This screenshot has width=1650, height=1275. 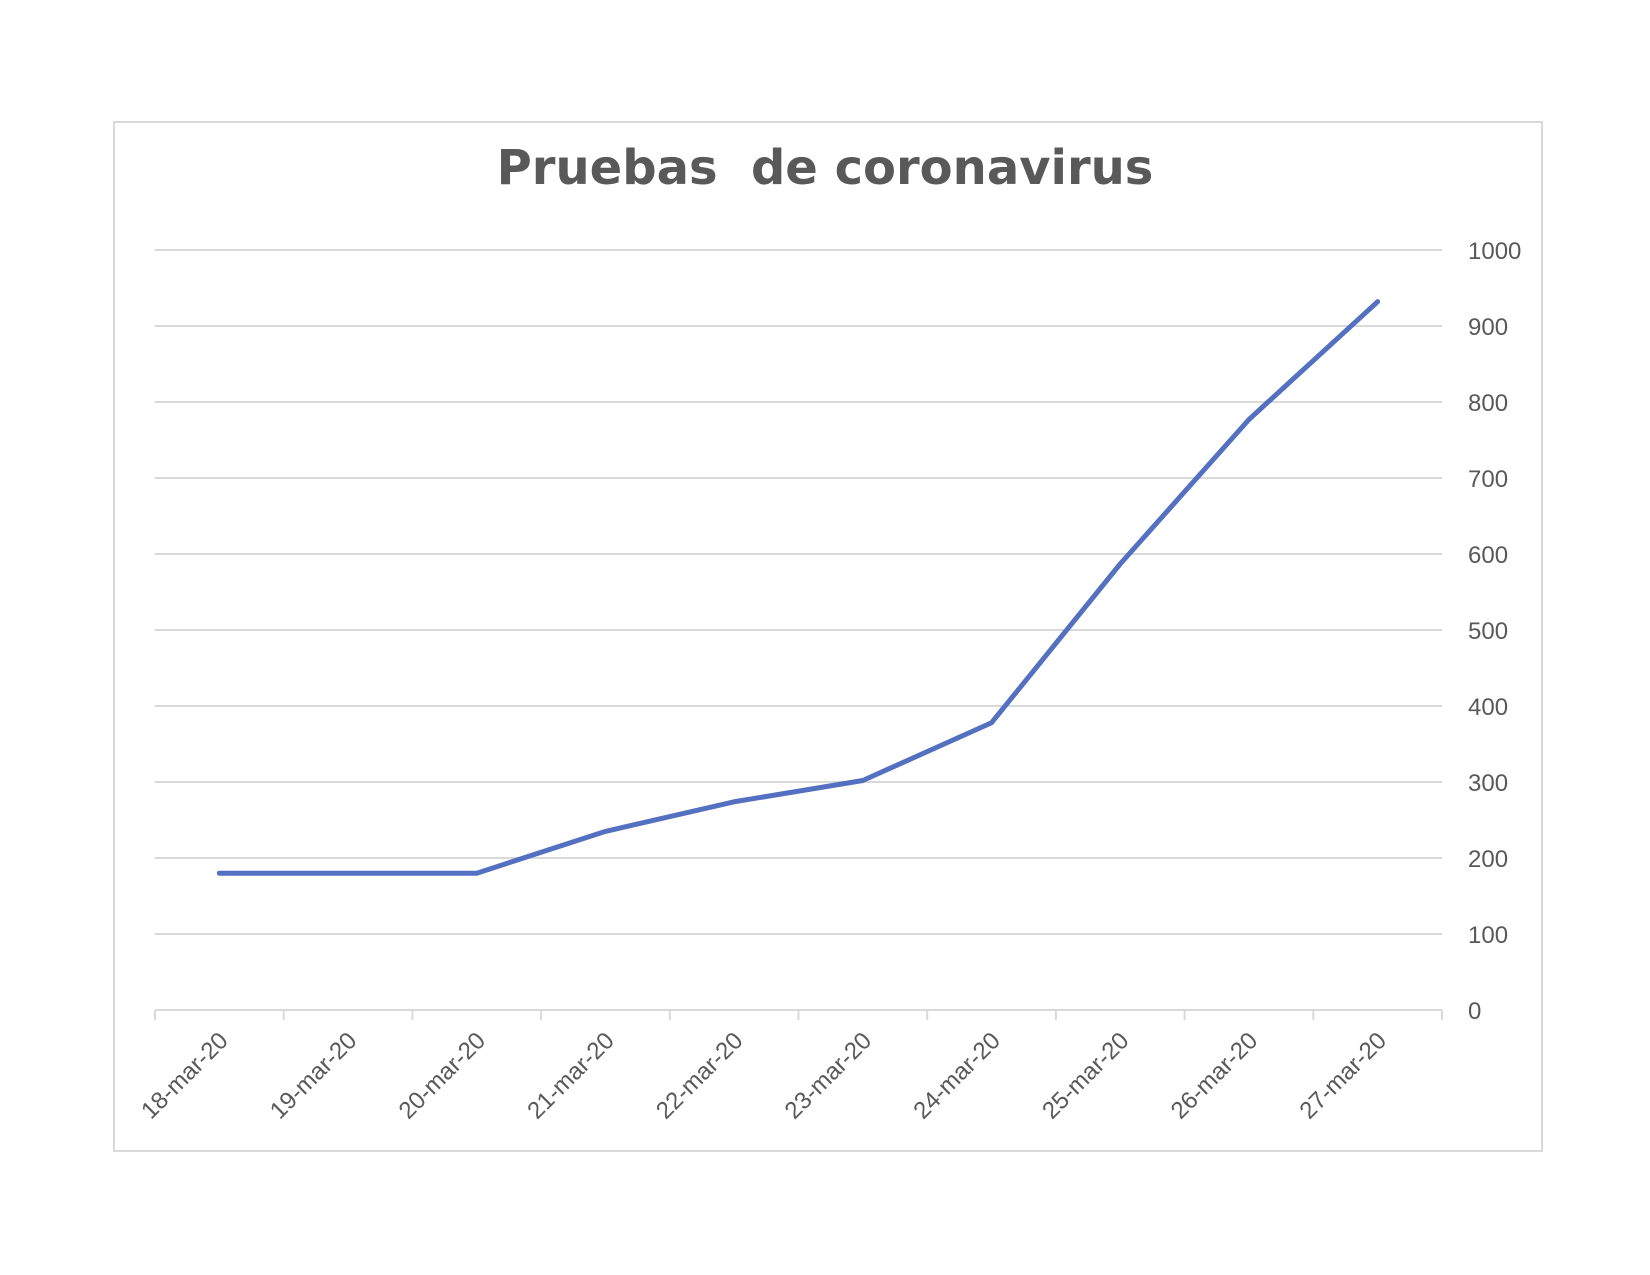 I want to click on x-tick-label: 19-mar-20, so click(x=313, y=1075).